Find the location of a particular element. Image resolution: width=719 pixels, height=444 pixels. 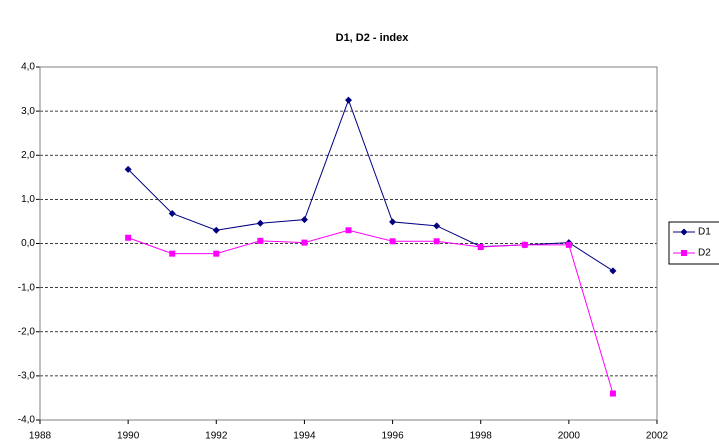

x-tick-label: 1996 is located at coordinates (392, 436).